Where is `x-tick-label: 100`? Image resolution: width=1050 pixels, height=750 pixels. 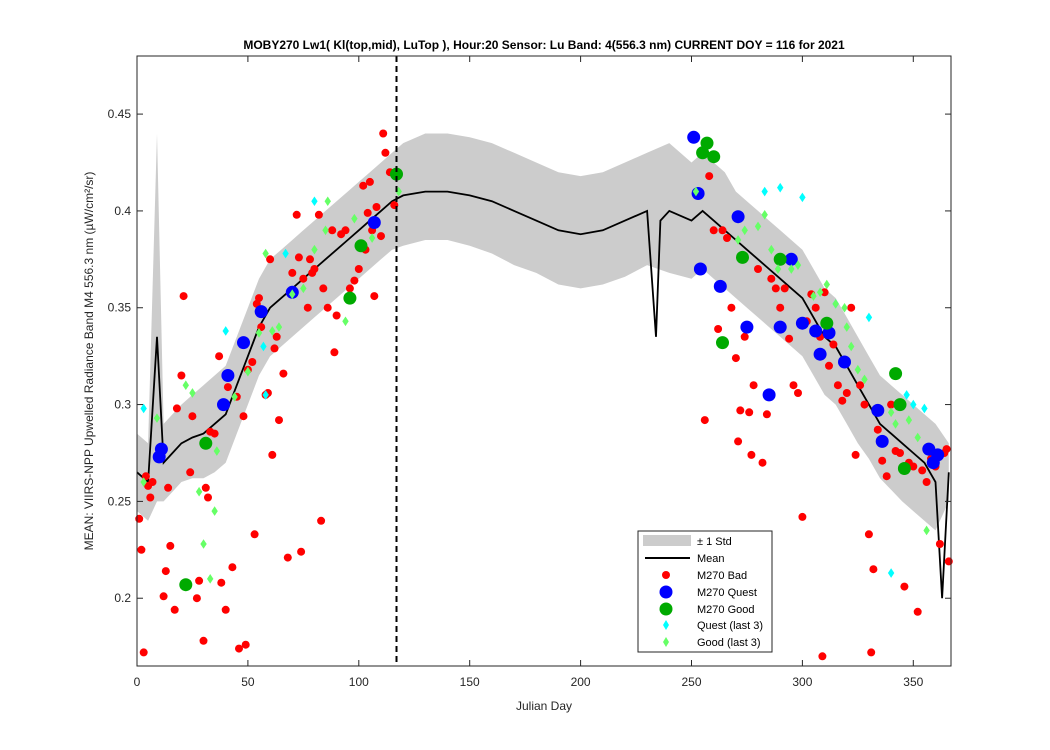
x-tick-label: 100 is located at coordinates (359, 682).